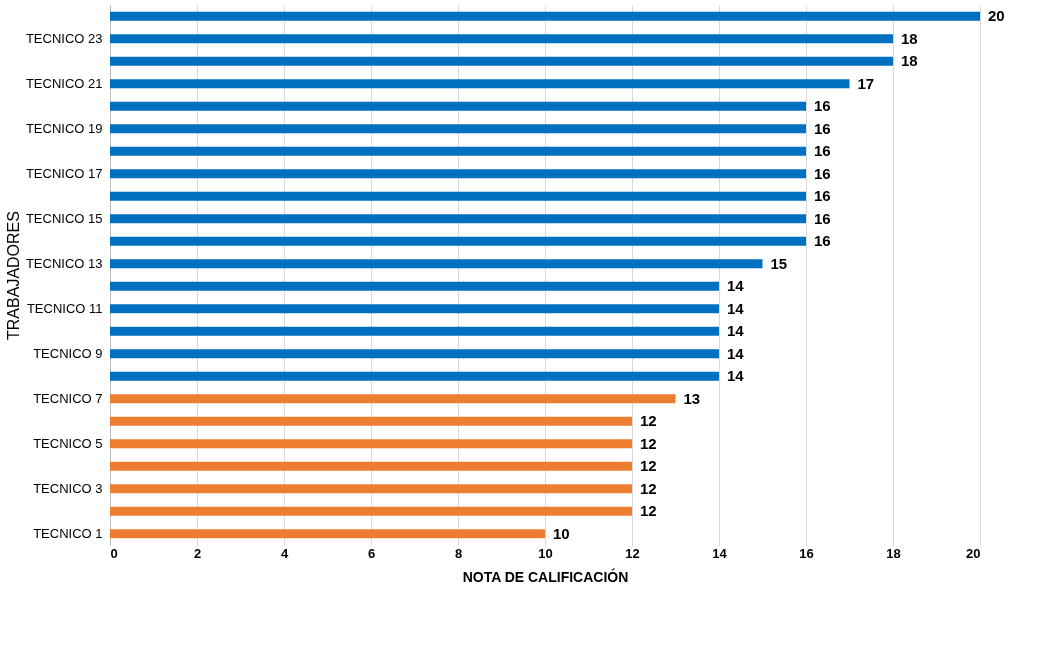 This screenshot has height=648, width=1057. What do you see at coordinates (68, 488) in the screenshot?
I see `y-tick-label: TECNICO 3` at bounding box center [68, 488].